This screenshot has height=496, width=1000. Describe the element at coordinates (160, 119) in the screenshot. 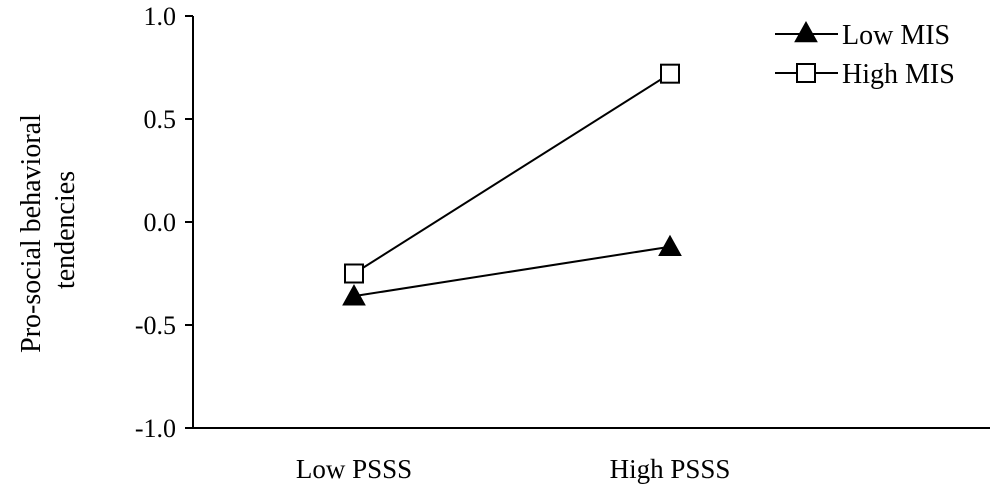

I see `y-tick-label: 0.5` at that location.